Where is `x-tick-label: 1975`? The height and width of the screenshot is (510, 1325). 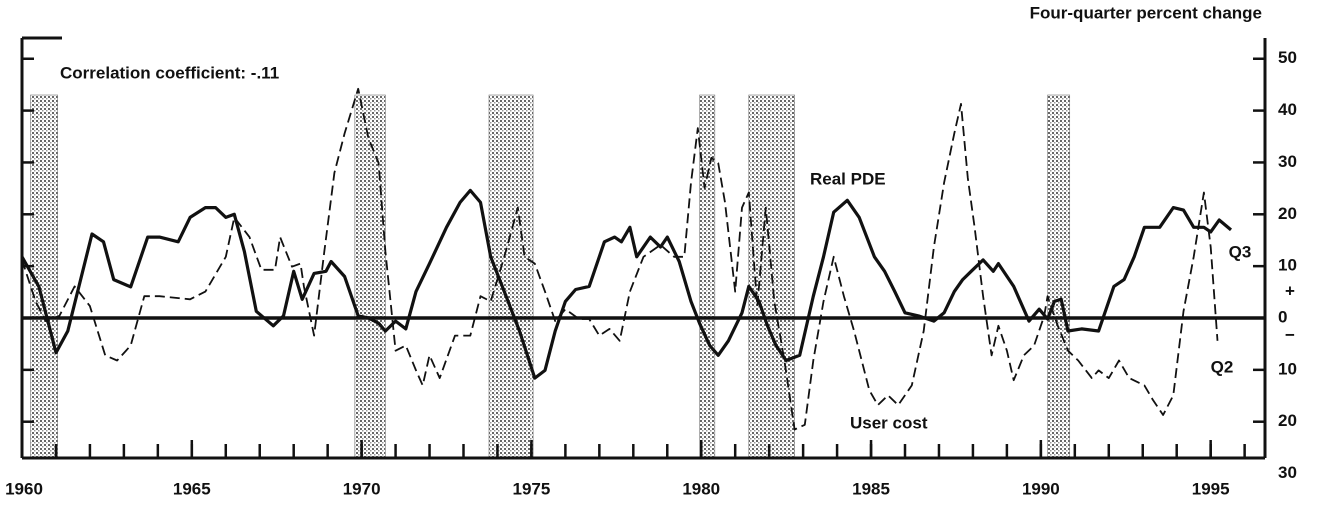
x-tick-label: 1975 is located at coordinates (532, 488).